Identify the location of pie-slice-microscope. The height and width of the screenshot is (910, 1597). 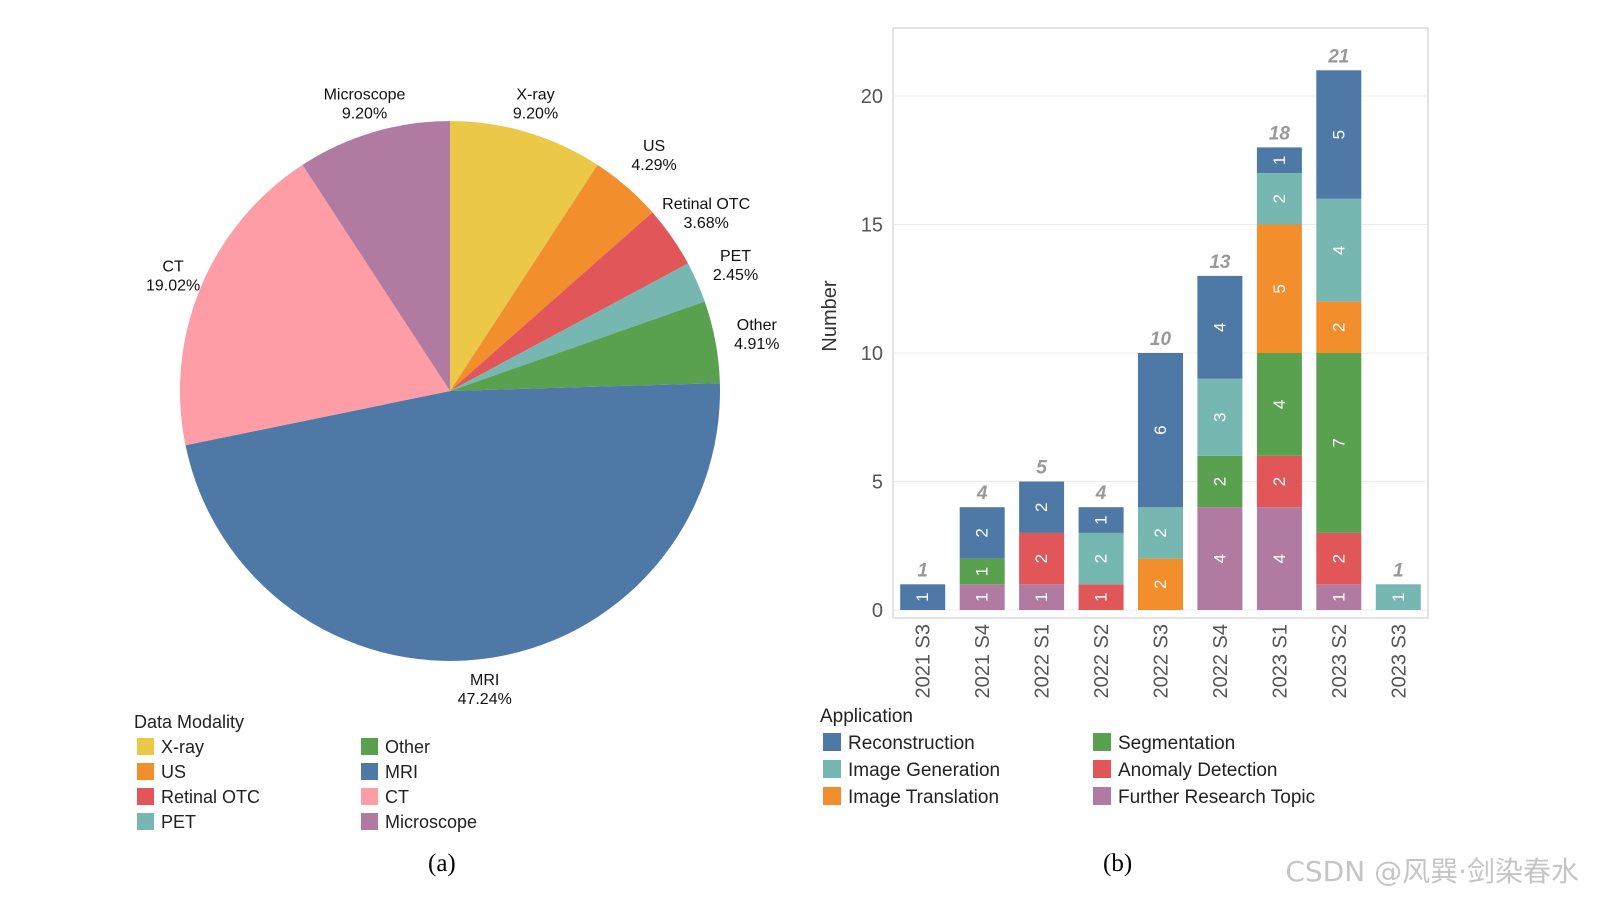
(376, 256).